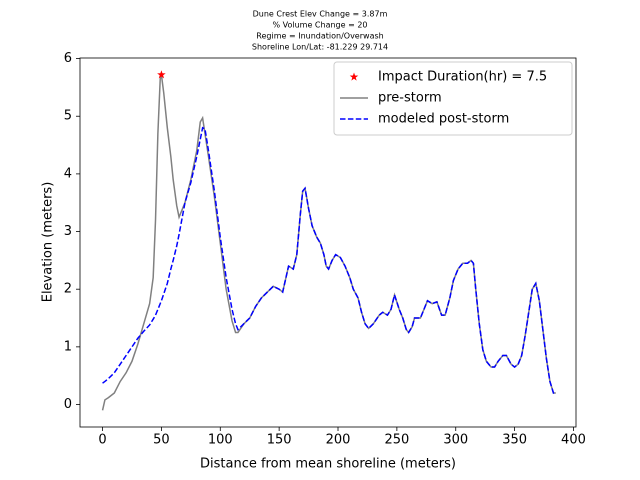 This screenshot has width=640, height=480. Describe the element at coordinates (328, 464) in the screenshot. I see `x-axis-label: Distance from mean shoreline (meters)` at that location.